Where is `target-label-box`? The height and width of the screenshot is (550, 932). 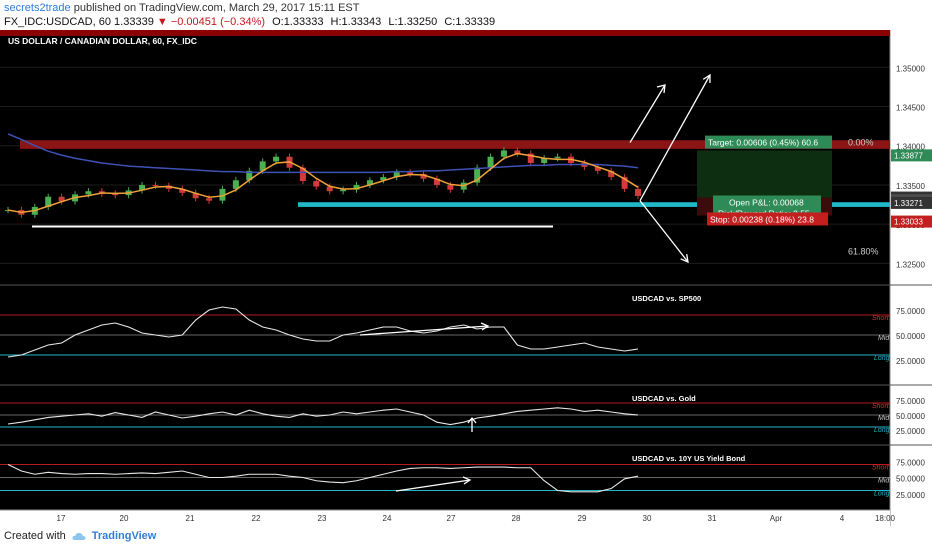 target-label-box is located at coordinates (768, 142).